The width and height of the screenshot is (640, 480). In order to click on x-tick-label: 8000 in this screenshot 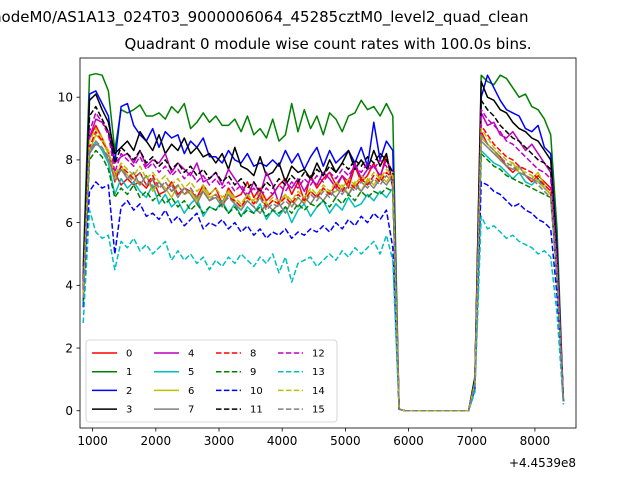, I will do `click(535, 441)`.